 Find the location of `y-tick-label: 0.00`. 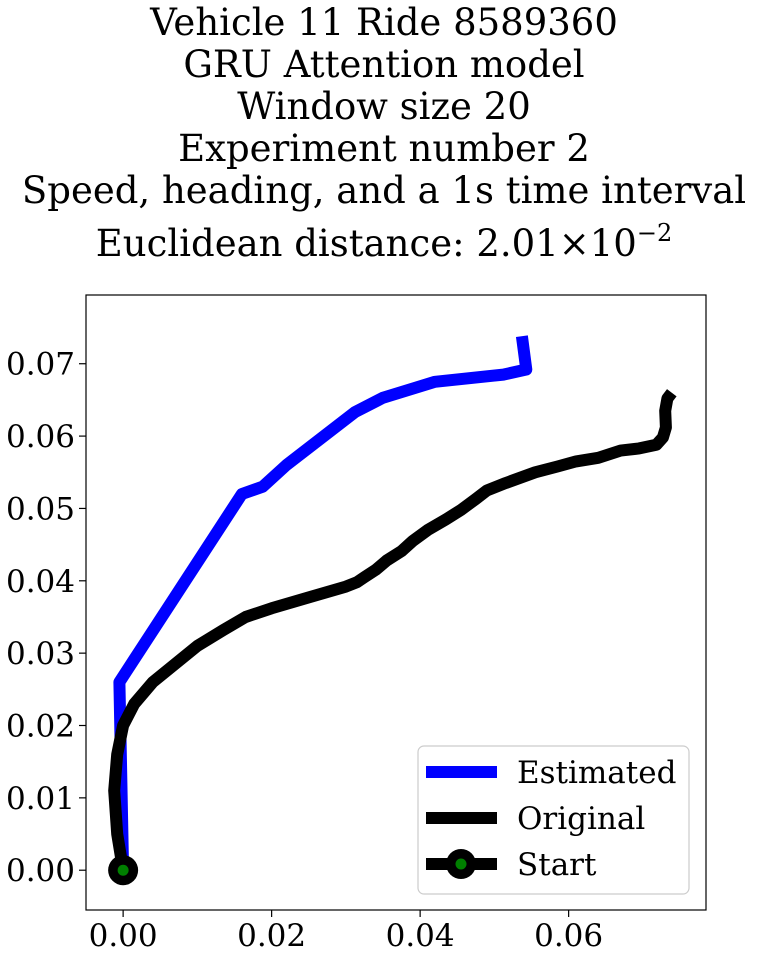

y-tick-label: 0.00 is located at coordinates (40, 871).